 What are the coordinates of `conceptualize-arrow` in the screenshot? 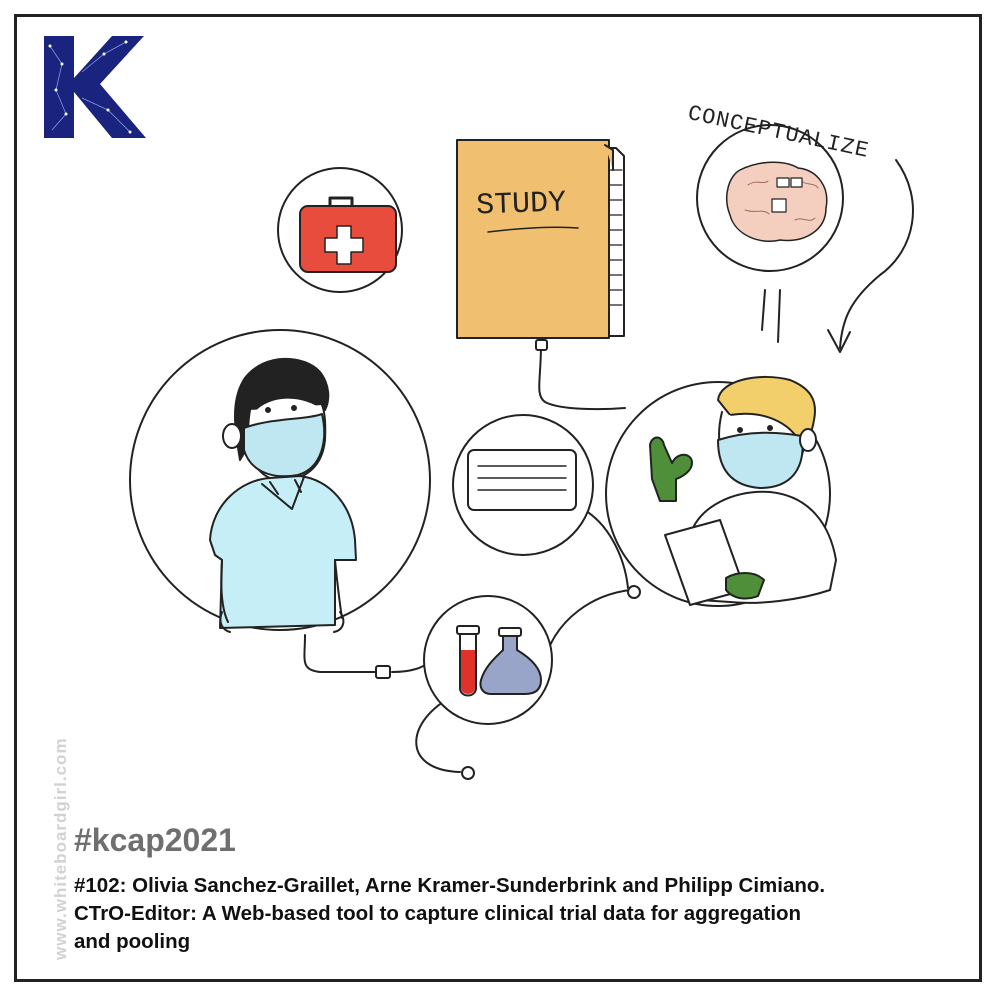 It's located at (876, 254).